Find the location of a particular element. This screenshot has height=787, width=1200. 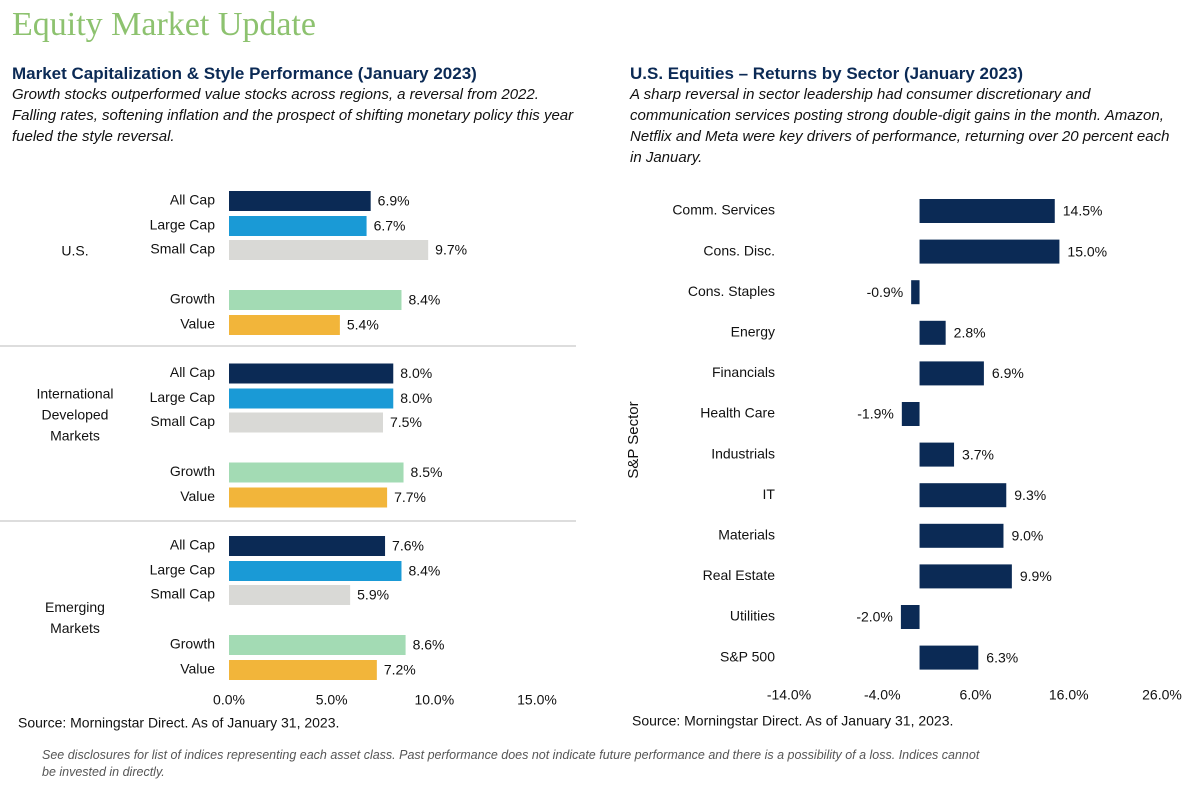

y-tick-label: IT is located at coordinates (769, 494).